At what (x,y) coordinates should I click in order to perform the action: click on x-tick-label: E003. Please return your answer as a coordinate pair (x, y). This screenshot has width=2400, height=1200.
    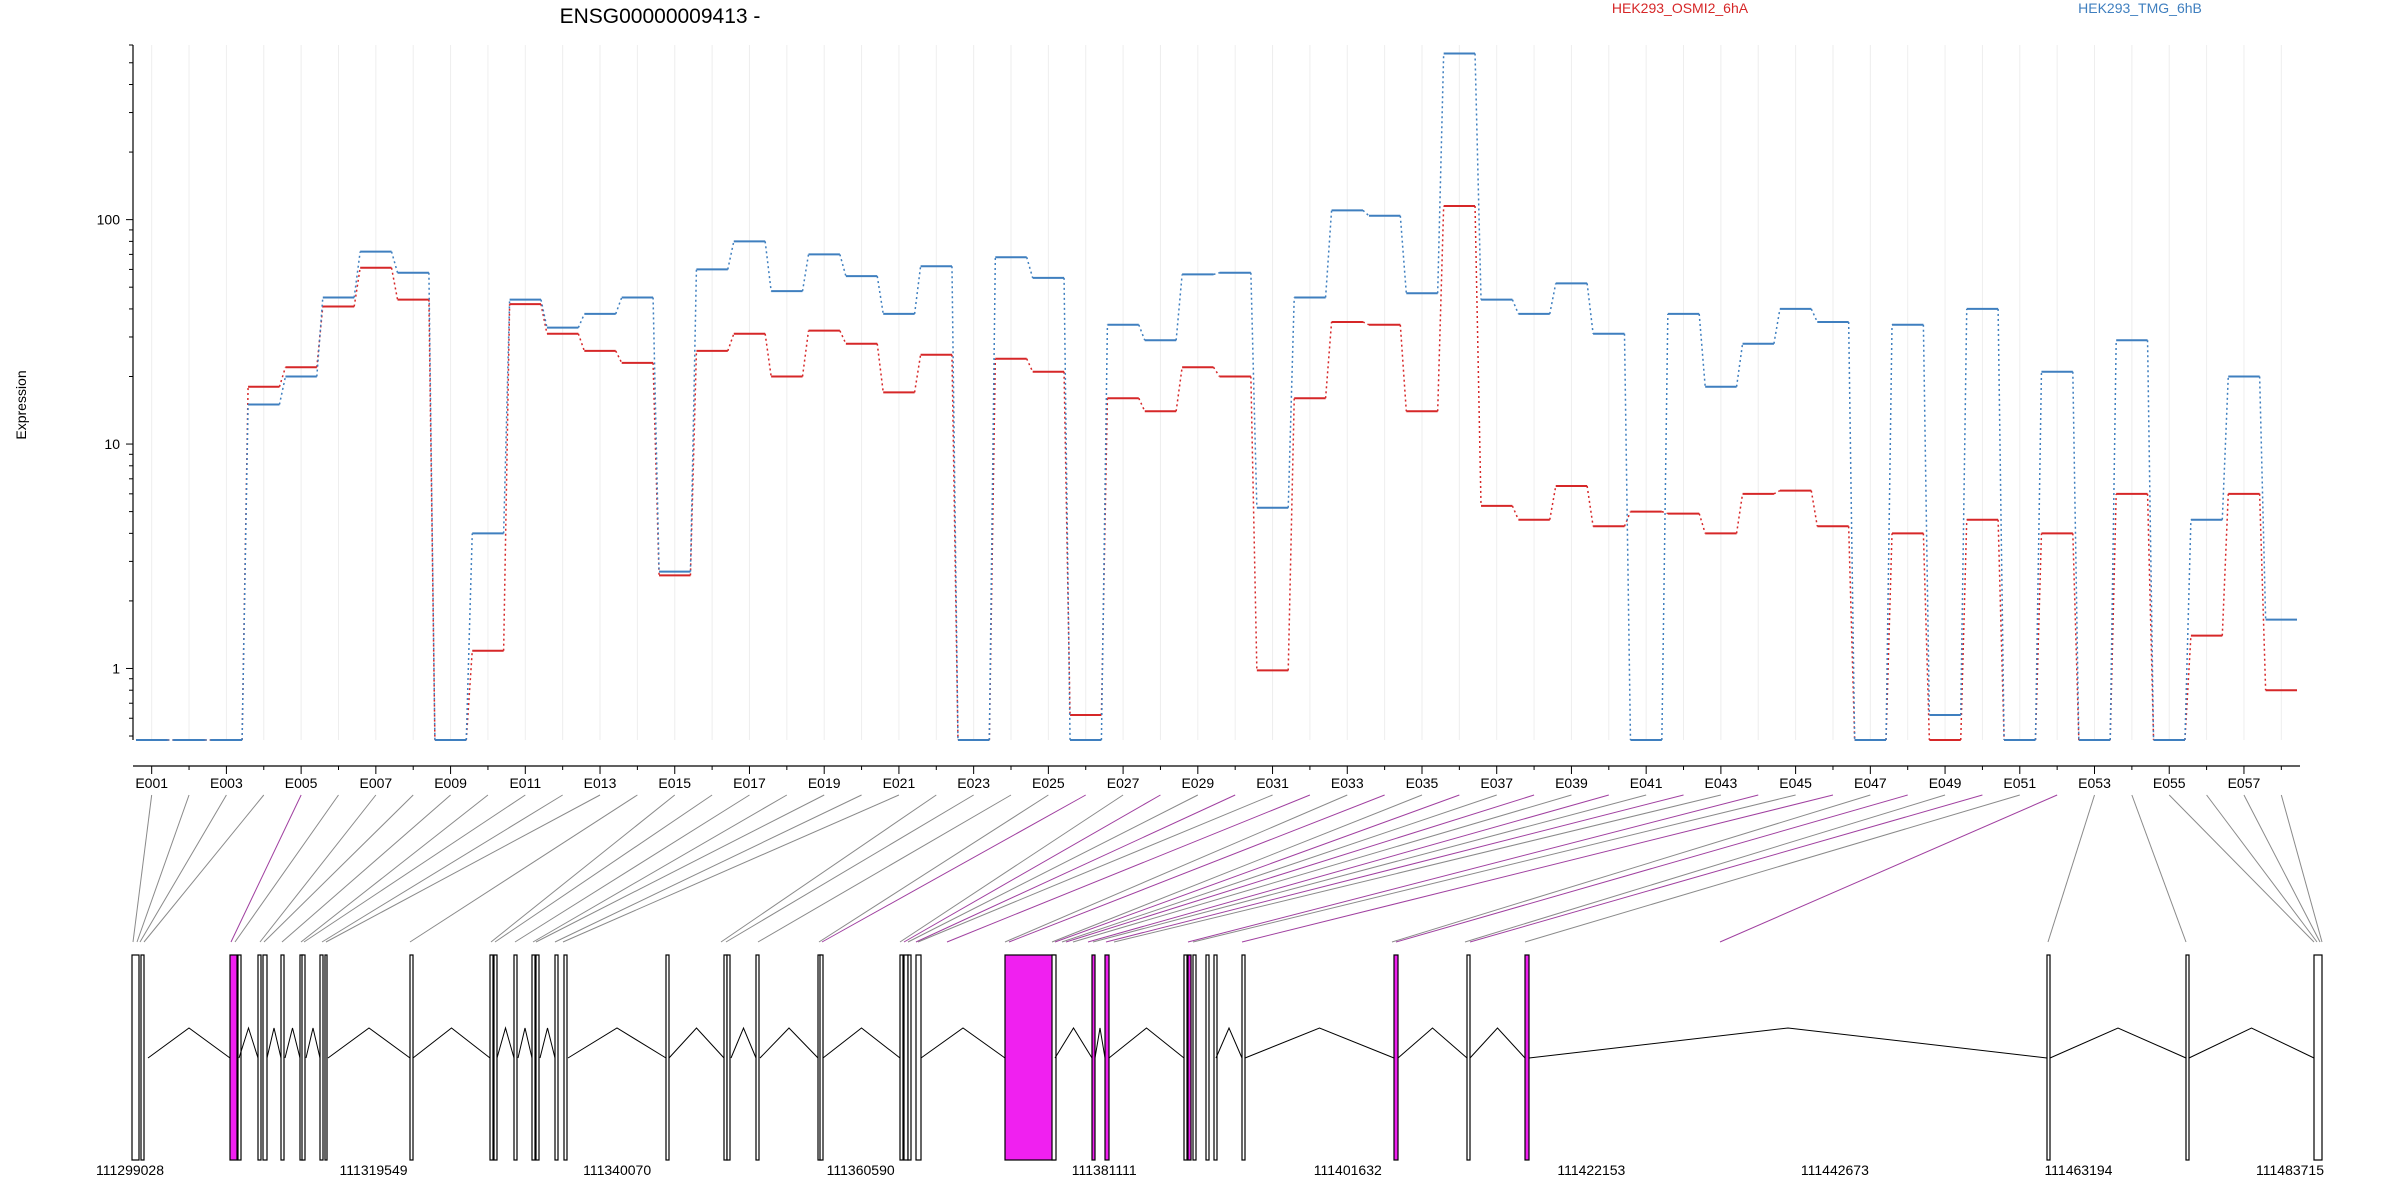
    Looking at the image, I should click on (226, 783).